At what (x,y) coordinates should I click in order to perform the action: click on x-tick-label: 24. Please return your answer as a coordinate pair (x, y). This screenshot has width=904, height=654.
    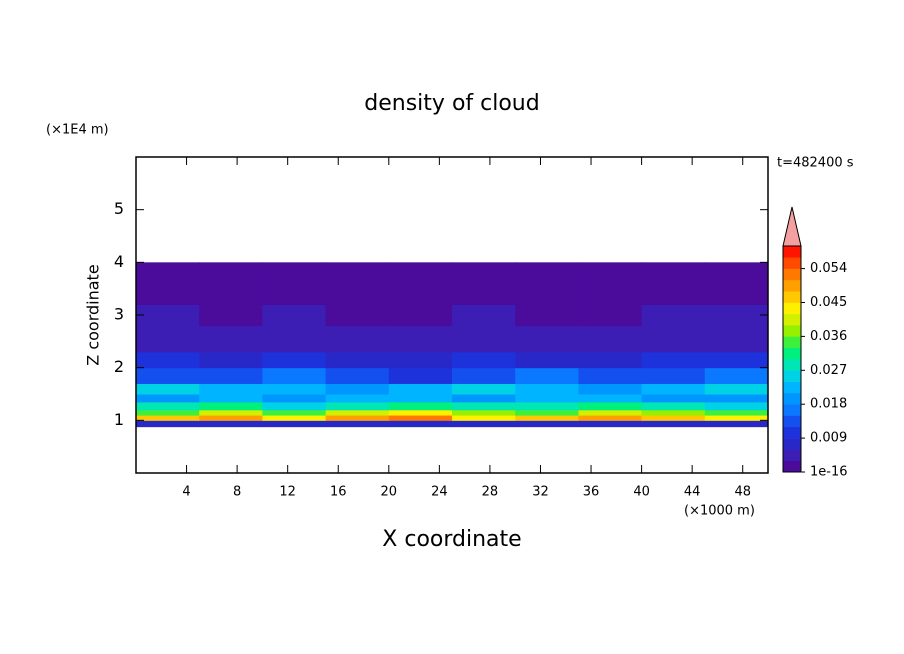
    Looking at the image, I should click on (439, 492).